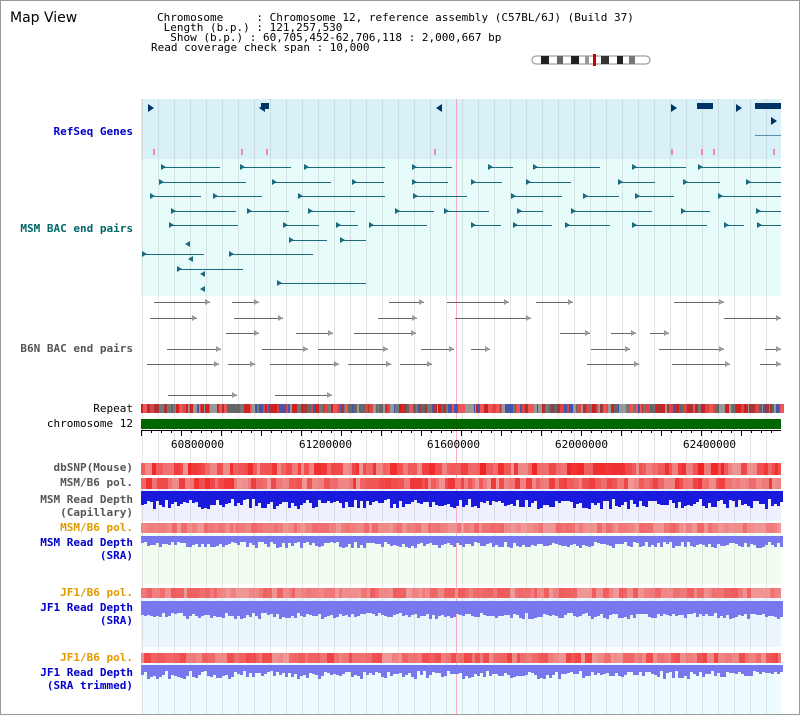  Describe the element at coordinates (76, 348) in the screenshot. I see `b6n-bac-label: B6N BAC end pairs` at that location.